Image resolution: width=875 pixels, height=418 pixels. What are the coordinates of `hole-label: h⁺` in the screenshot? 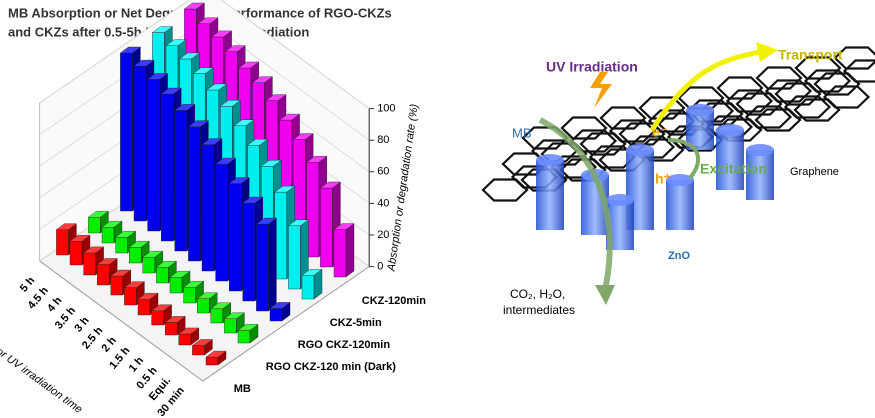 It's located at (663, 179).